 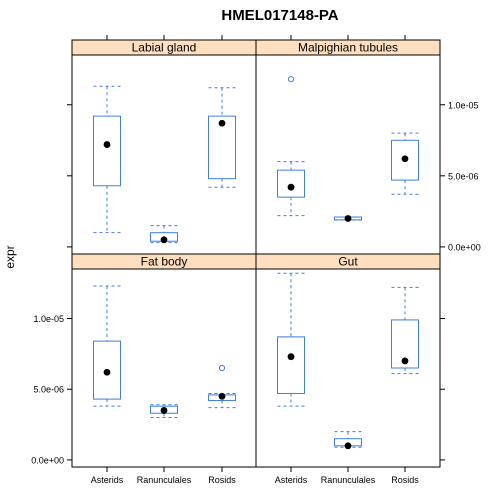 What do you see at coordinates (348, 262) in the screenshot?
I see `panel-strip-label: Gut` at bounding box center [348, 262].